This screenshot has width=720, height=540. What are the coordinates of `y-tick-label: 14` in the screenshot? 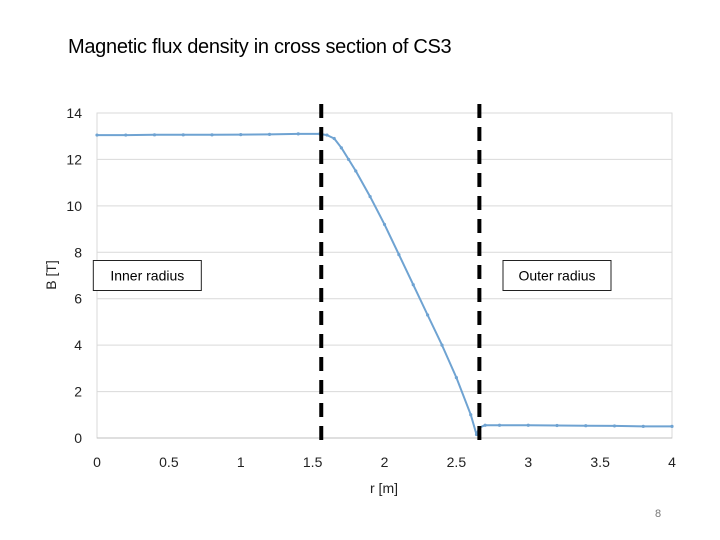 It's located at (74, 113).